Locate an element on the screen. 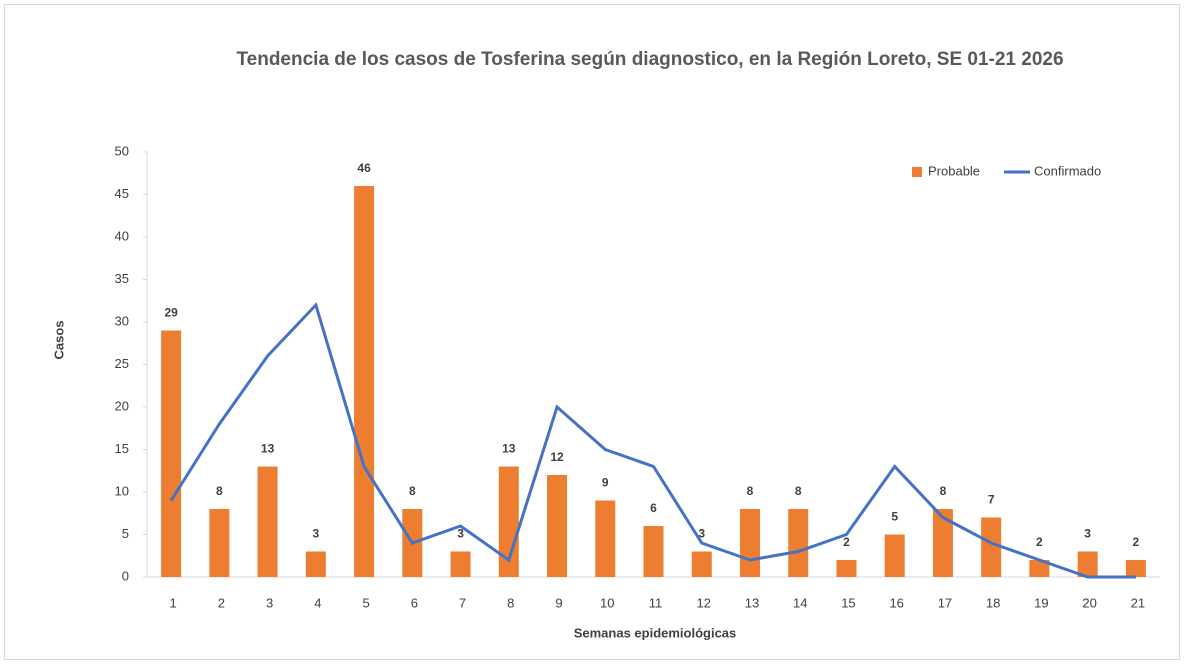 The width and height of the screenshot is (1188, 668). legend-label: Probable is located at coordinates (954, 170).